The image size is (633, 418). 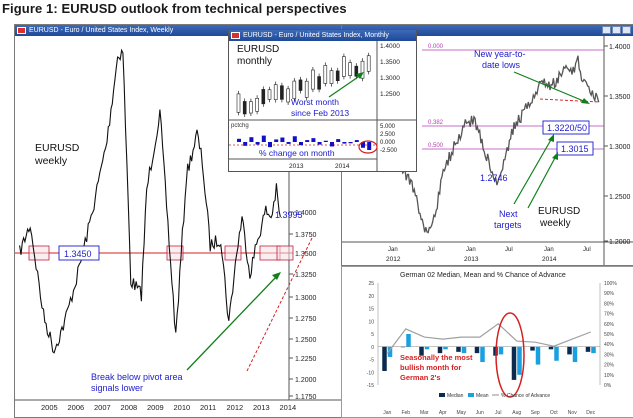 What do you see at coordinates (535, 413) in the screenshot?
I see `seasonal-x-tick: Sep` at bounding box center [535, 413].